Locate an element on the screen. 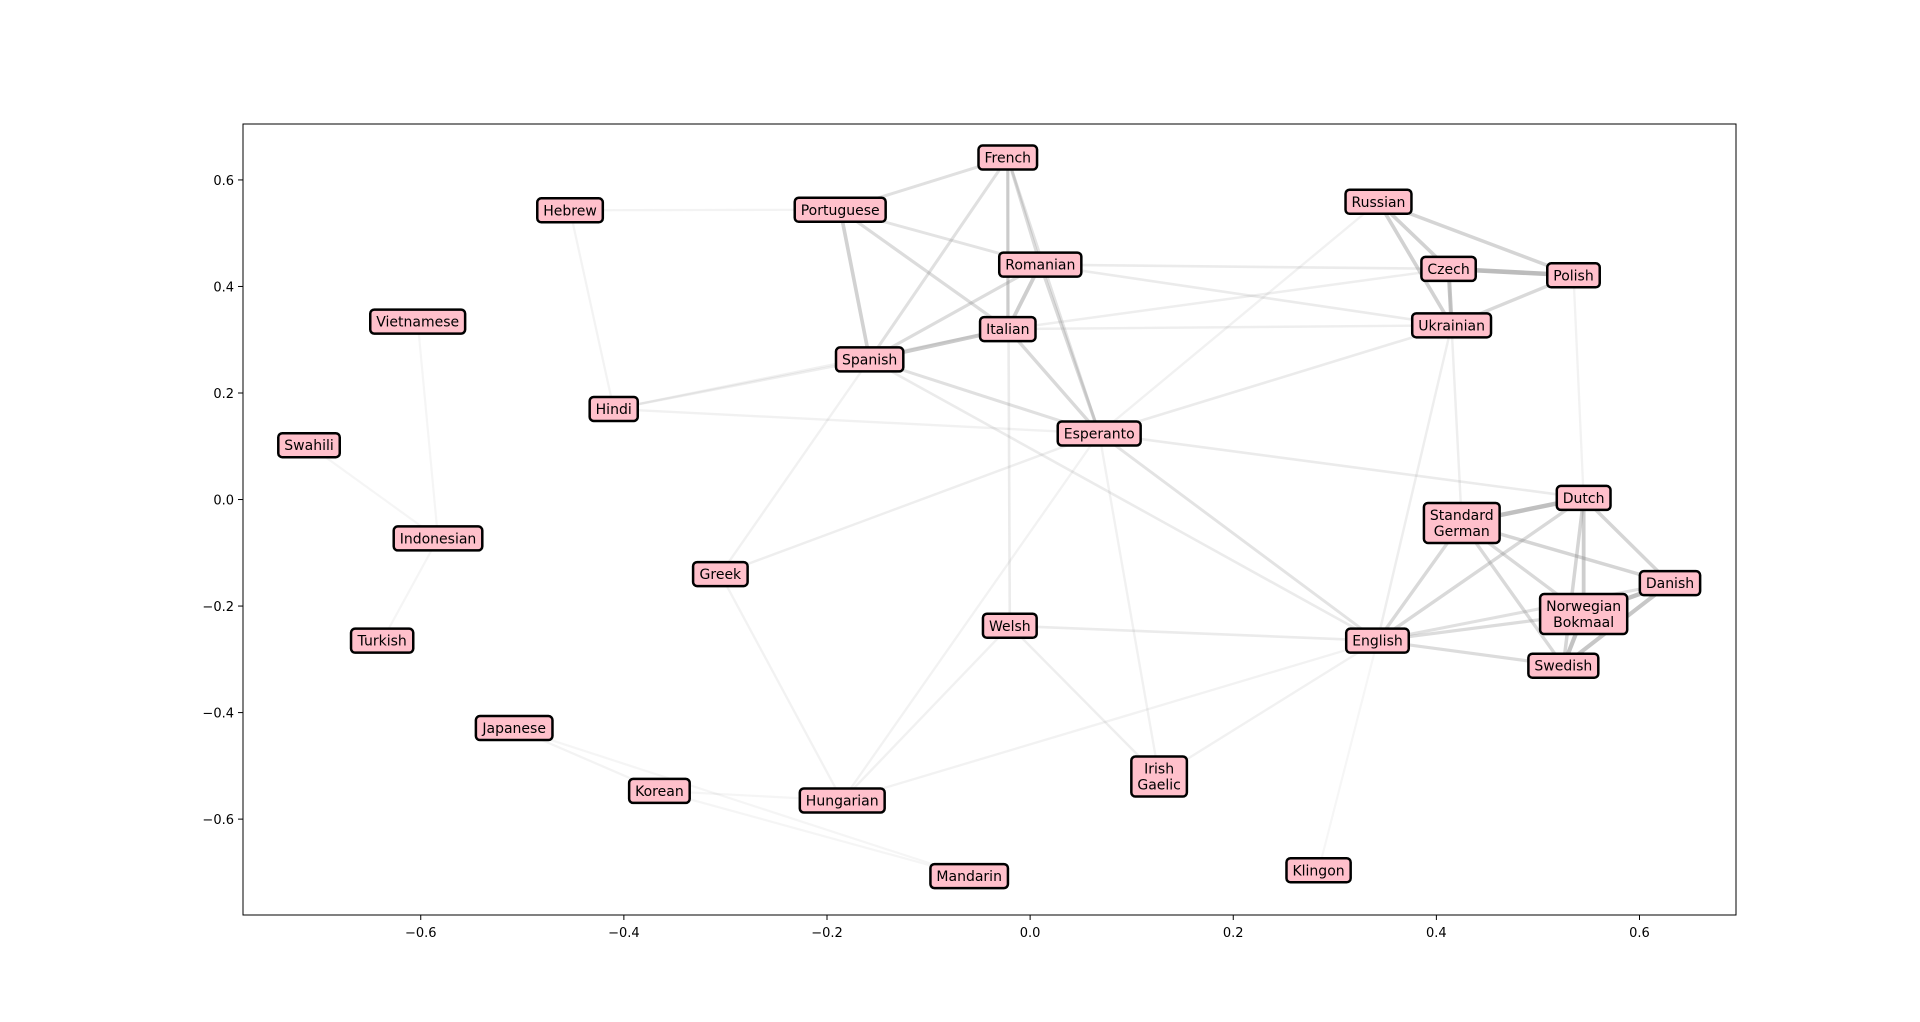  node-label-line: French is located at coordinates (1008, 159).